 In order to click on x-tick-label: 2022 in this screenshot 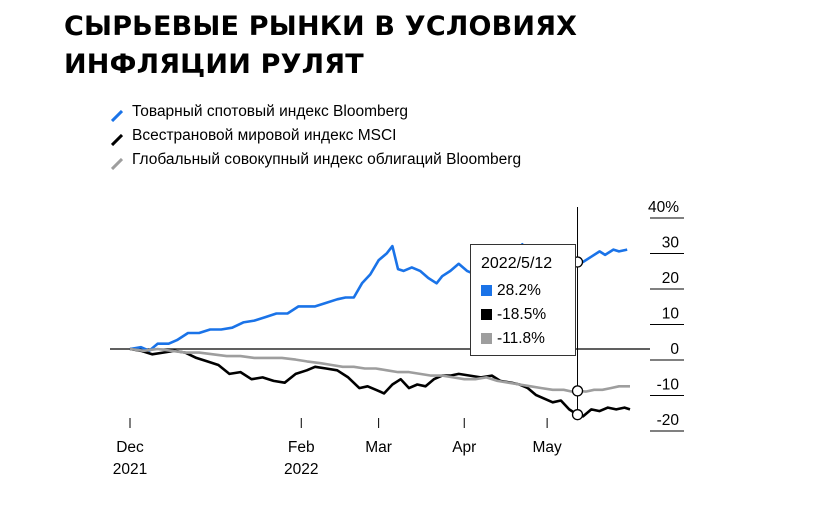, I will do `click(301, 469)`.